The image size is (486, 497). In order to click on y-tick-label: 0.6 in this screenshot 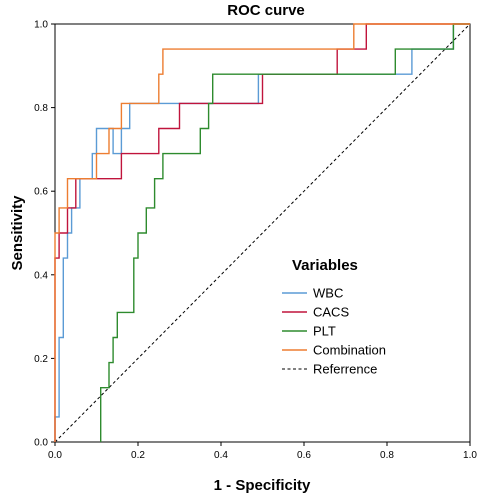, I will do `click(41, 192)`.